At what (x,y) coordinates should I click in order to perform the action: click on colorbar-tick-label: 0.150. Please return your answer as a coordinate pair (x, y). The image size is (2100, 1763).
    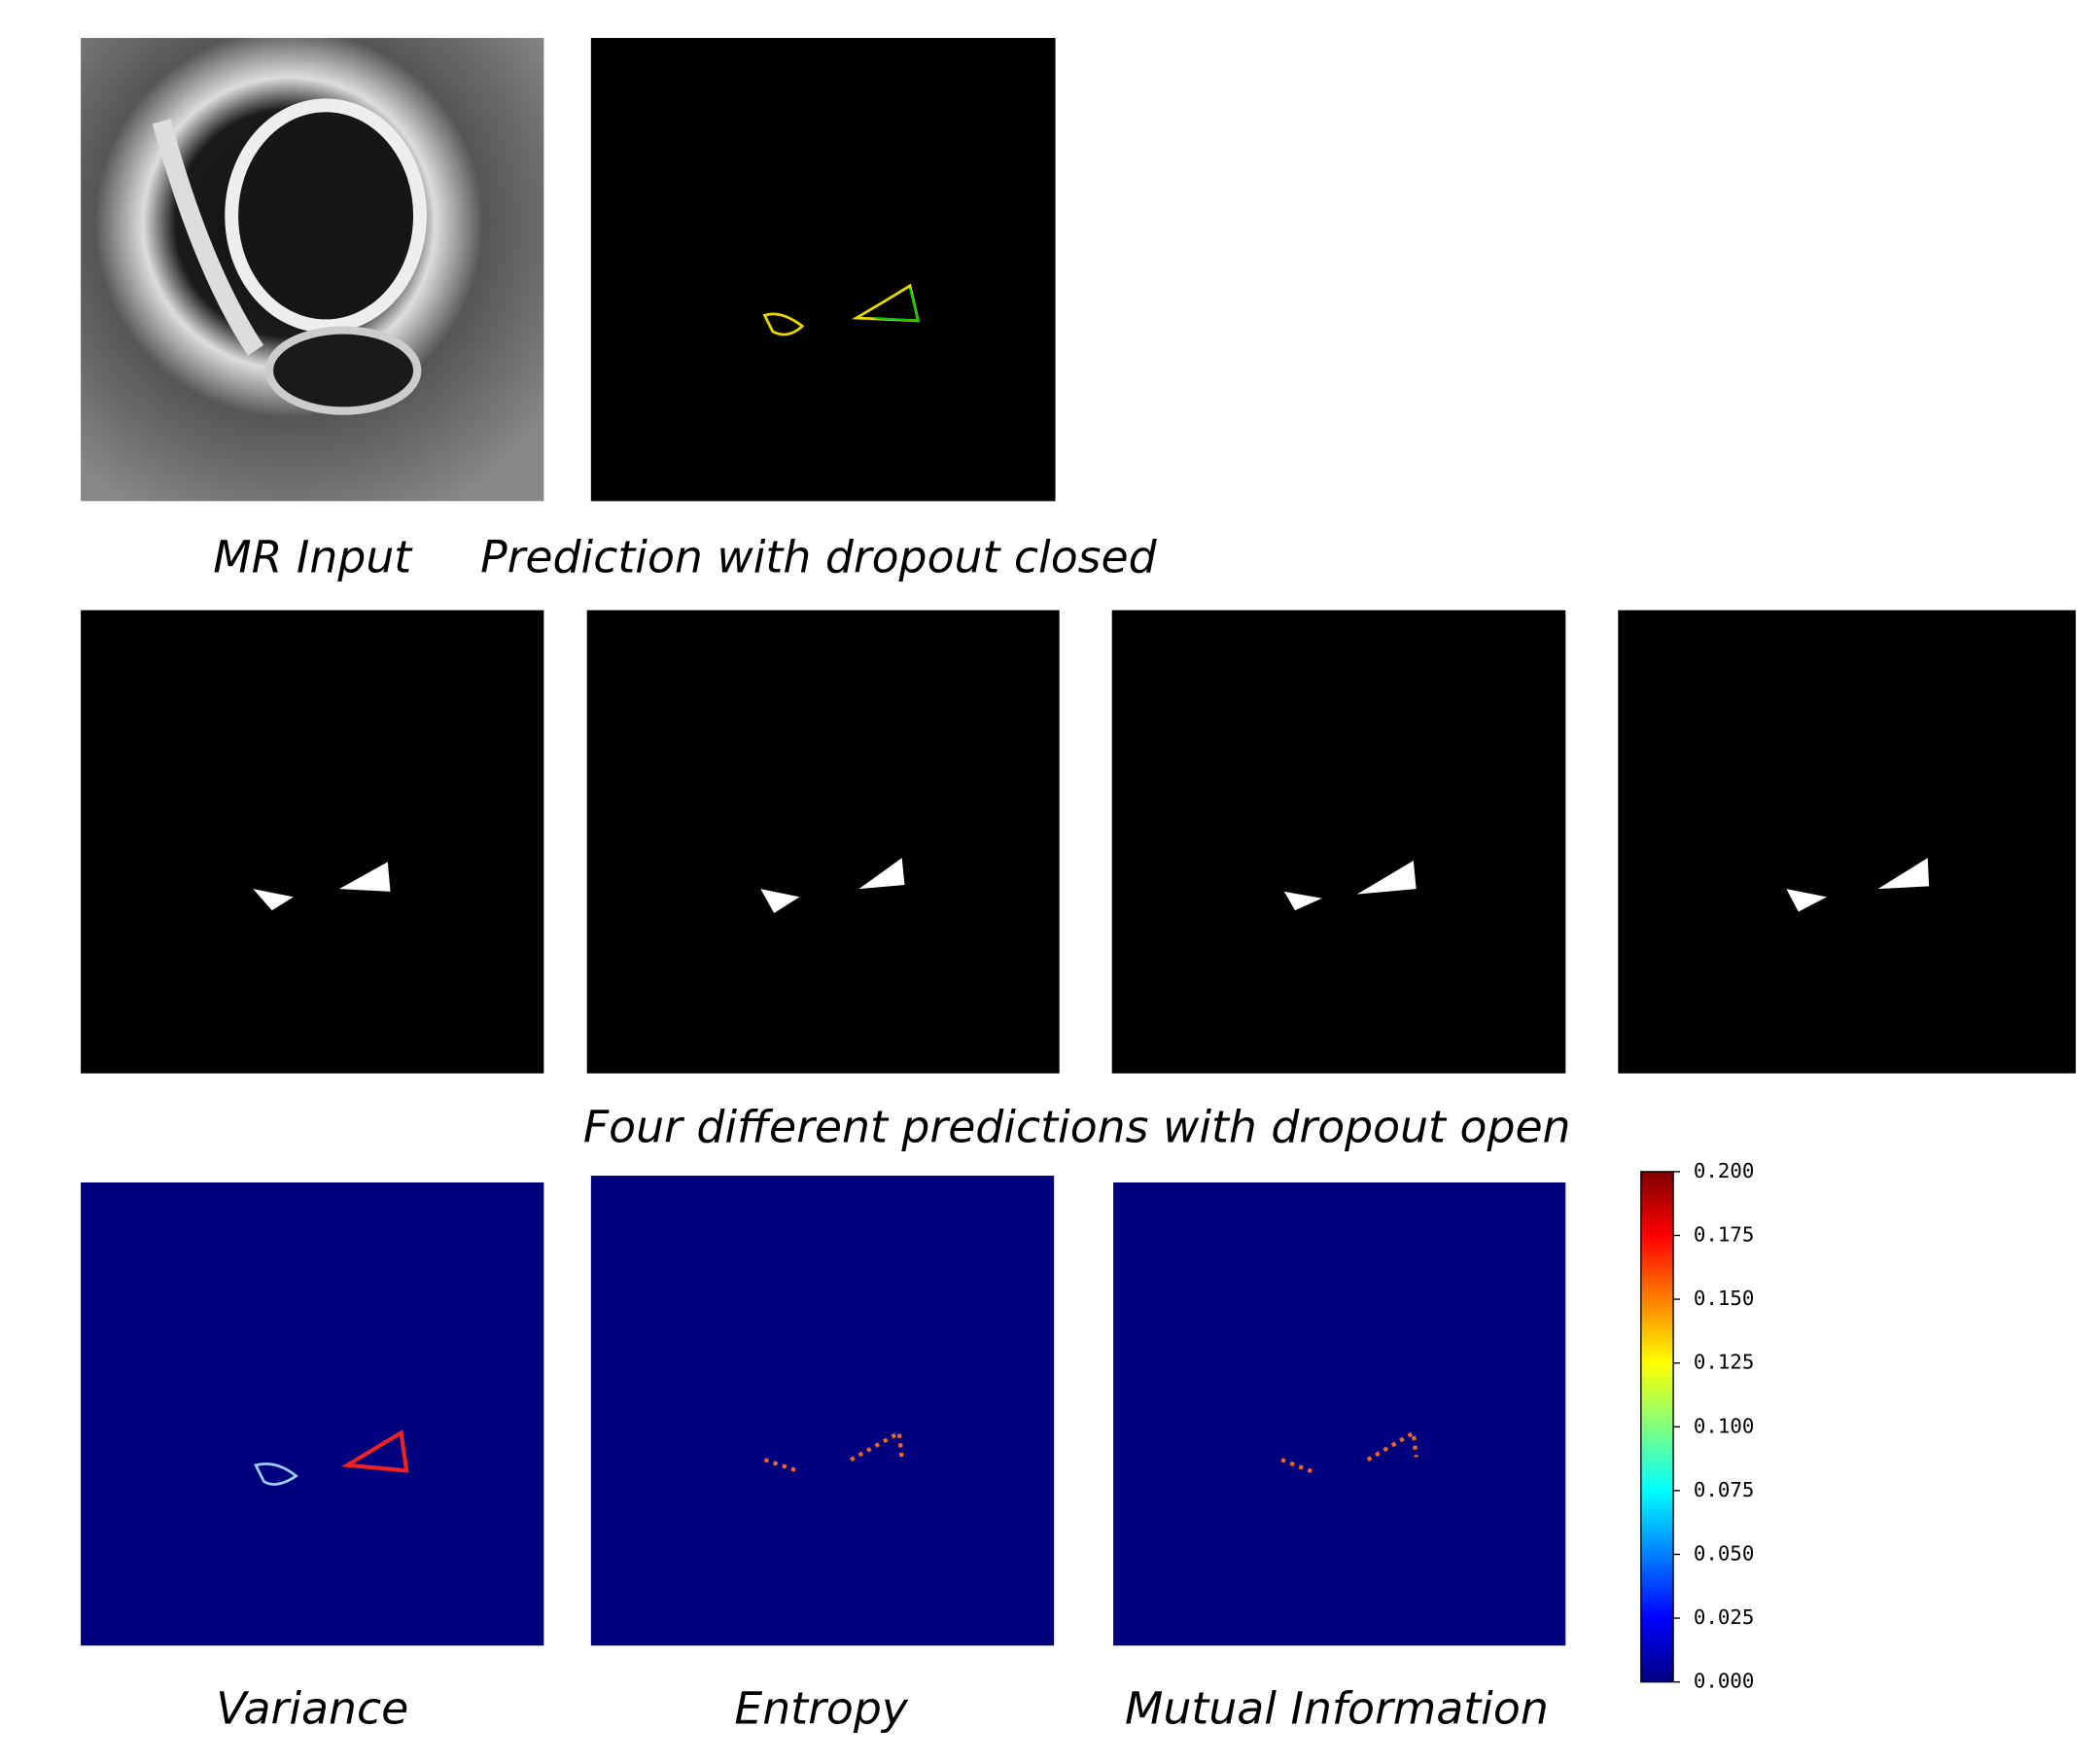
    Looking at the image, I should click on (1724, 1298).